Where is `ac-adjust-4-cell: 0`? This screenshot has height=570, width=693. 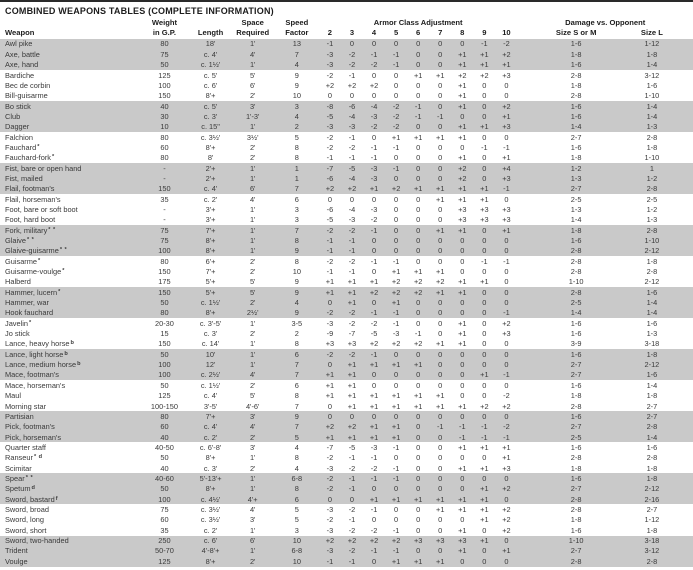
ac-adjust-4-cell: 0 is located at coordinates (374, 75).